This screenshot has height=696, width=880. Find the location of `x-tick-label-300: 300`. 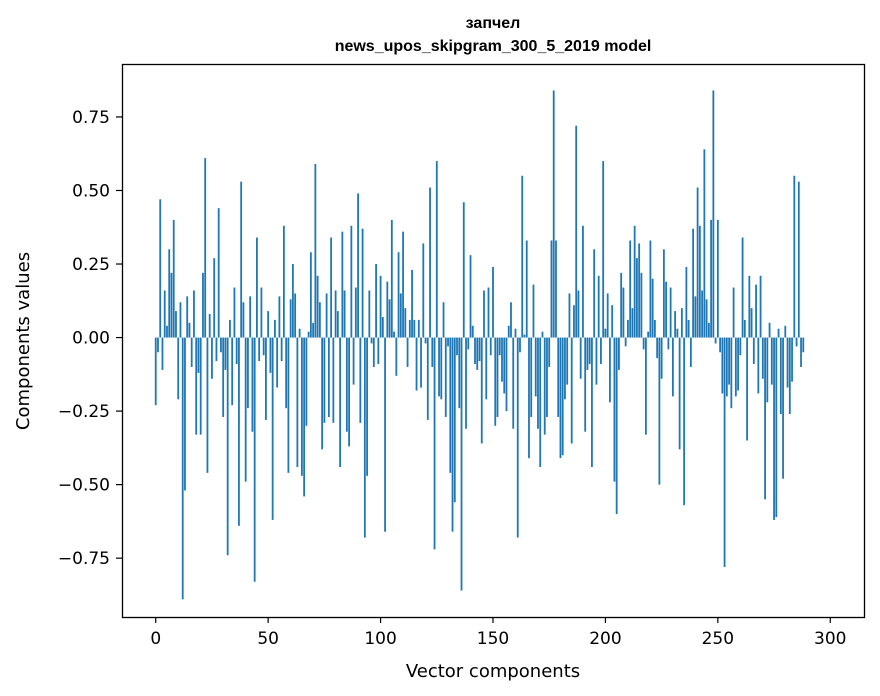

x-tick-label-300: 300 is located at coordinates (830, 639).